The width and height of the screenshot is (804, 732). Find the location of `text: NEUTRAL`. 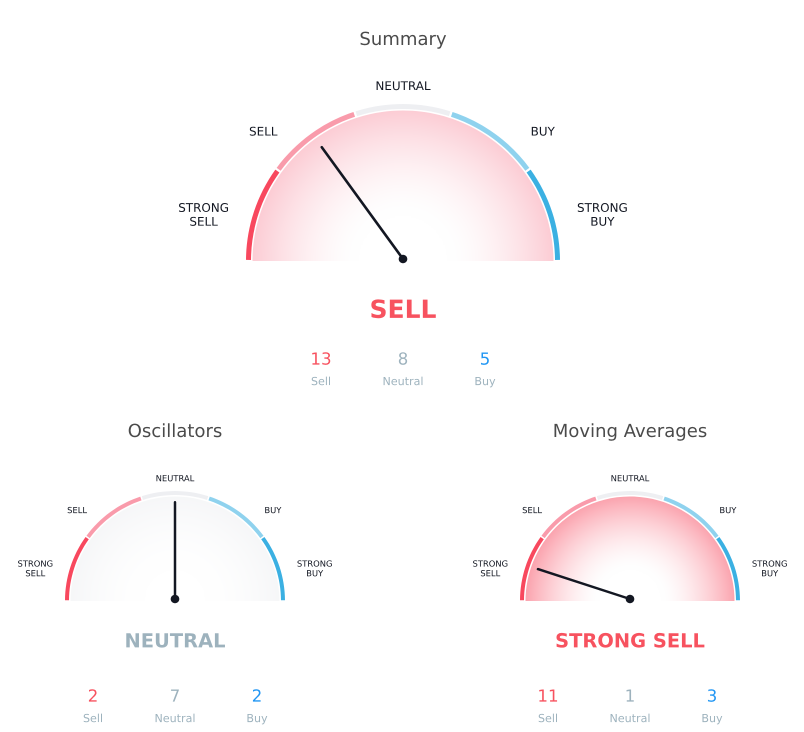

text: NEUTRAL is located at coordinates (175, 640).